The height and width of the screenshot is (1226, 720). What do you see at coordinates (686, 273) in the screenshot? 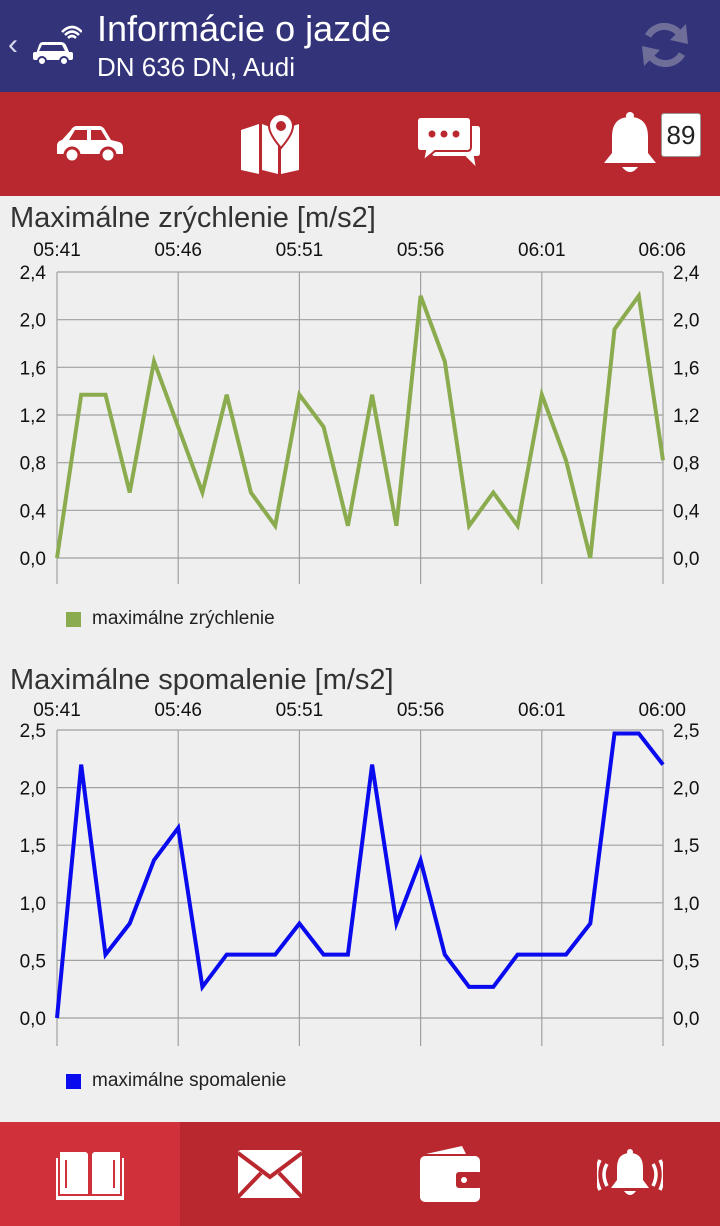
I see `y-tick-label-right: 2,4` at bounding box center [686, 273].